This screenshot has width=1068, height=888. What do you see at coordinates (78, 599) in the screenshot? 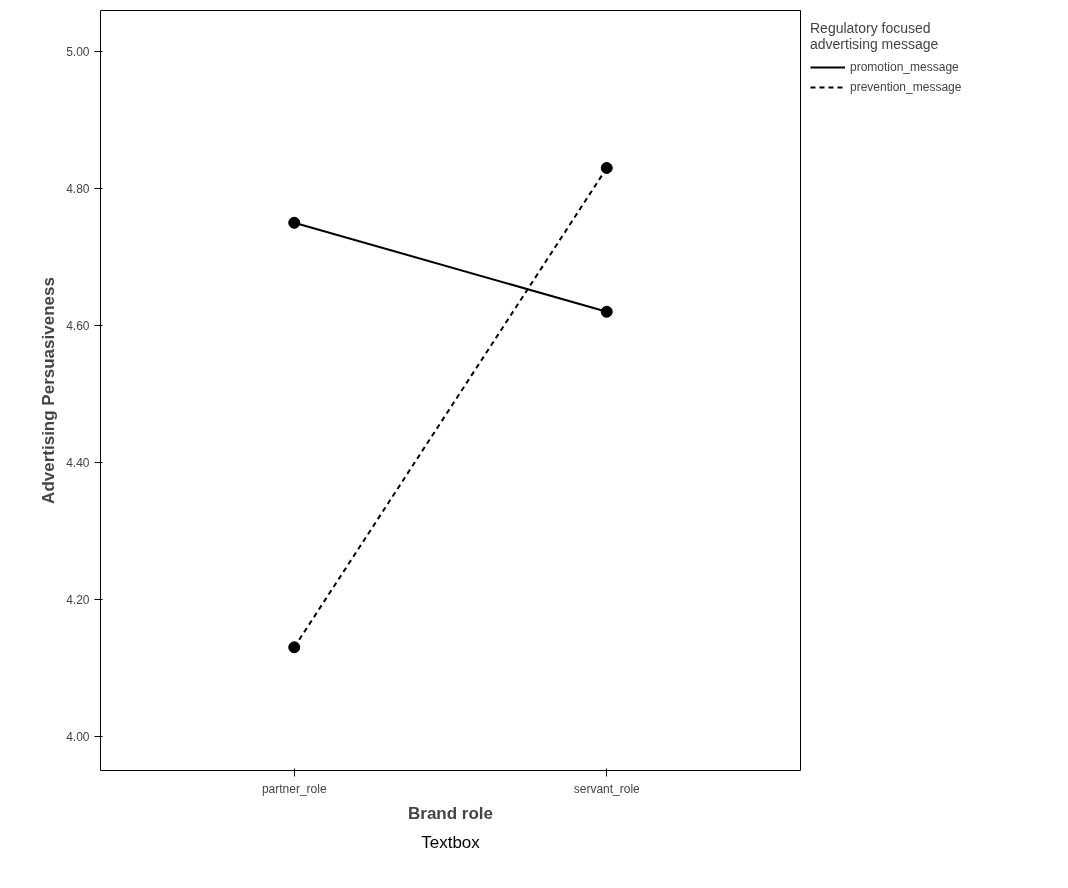
I see `y-tick-label: 4.20` at bounding box center [78, 599].